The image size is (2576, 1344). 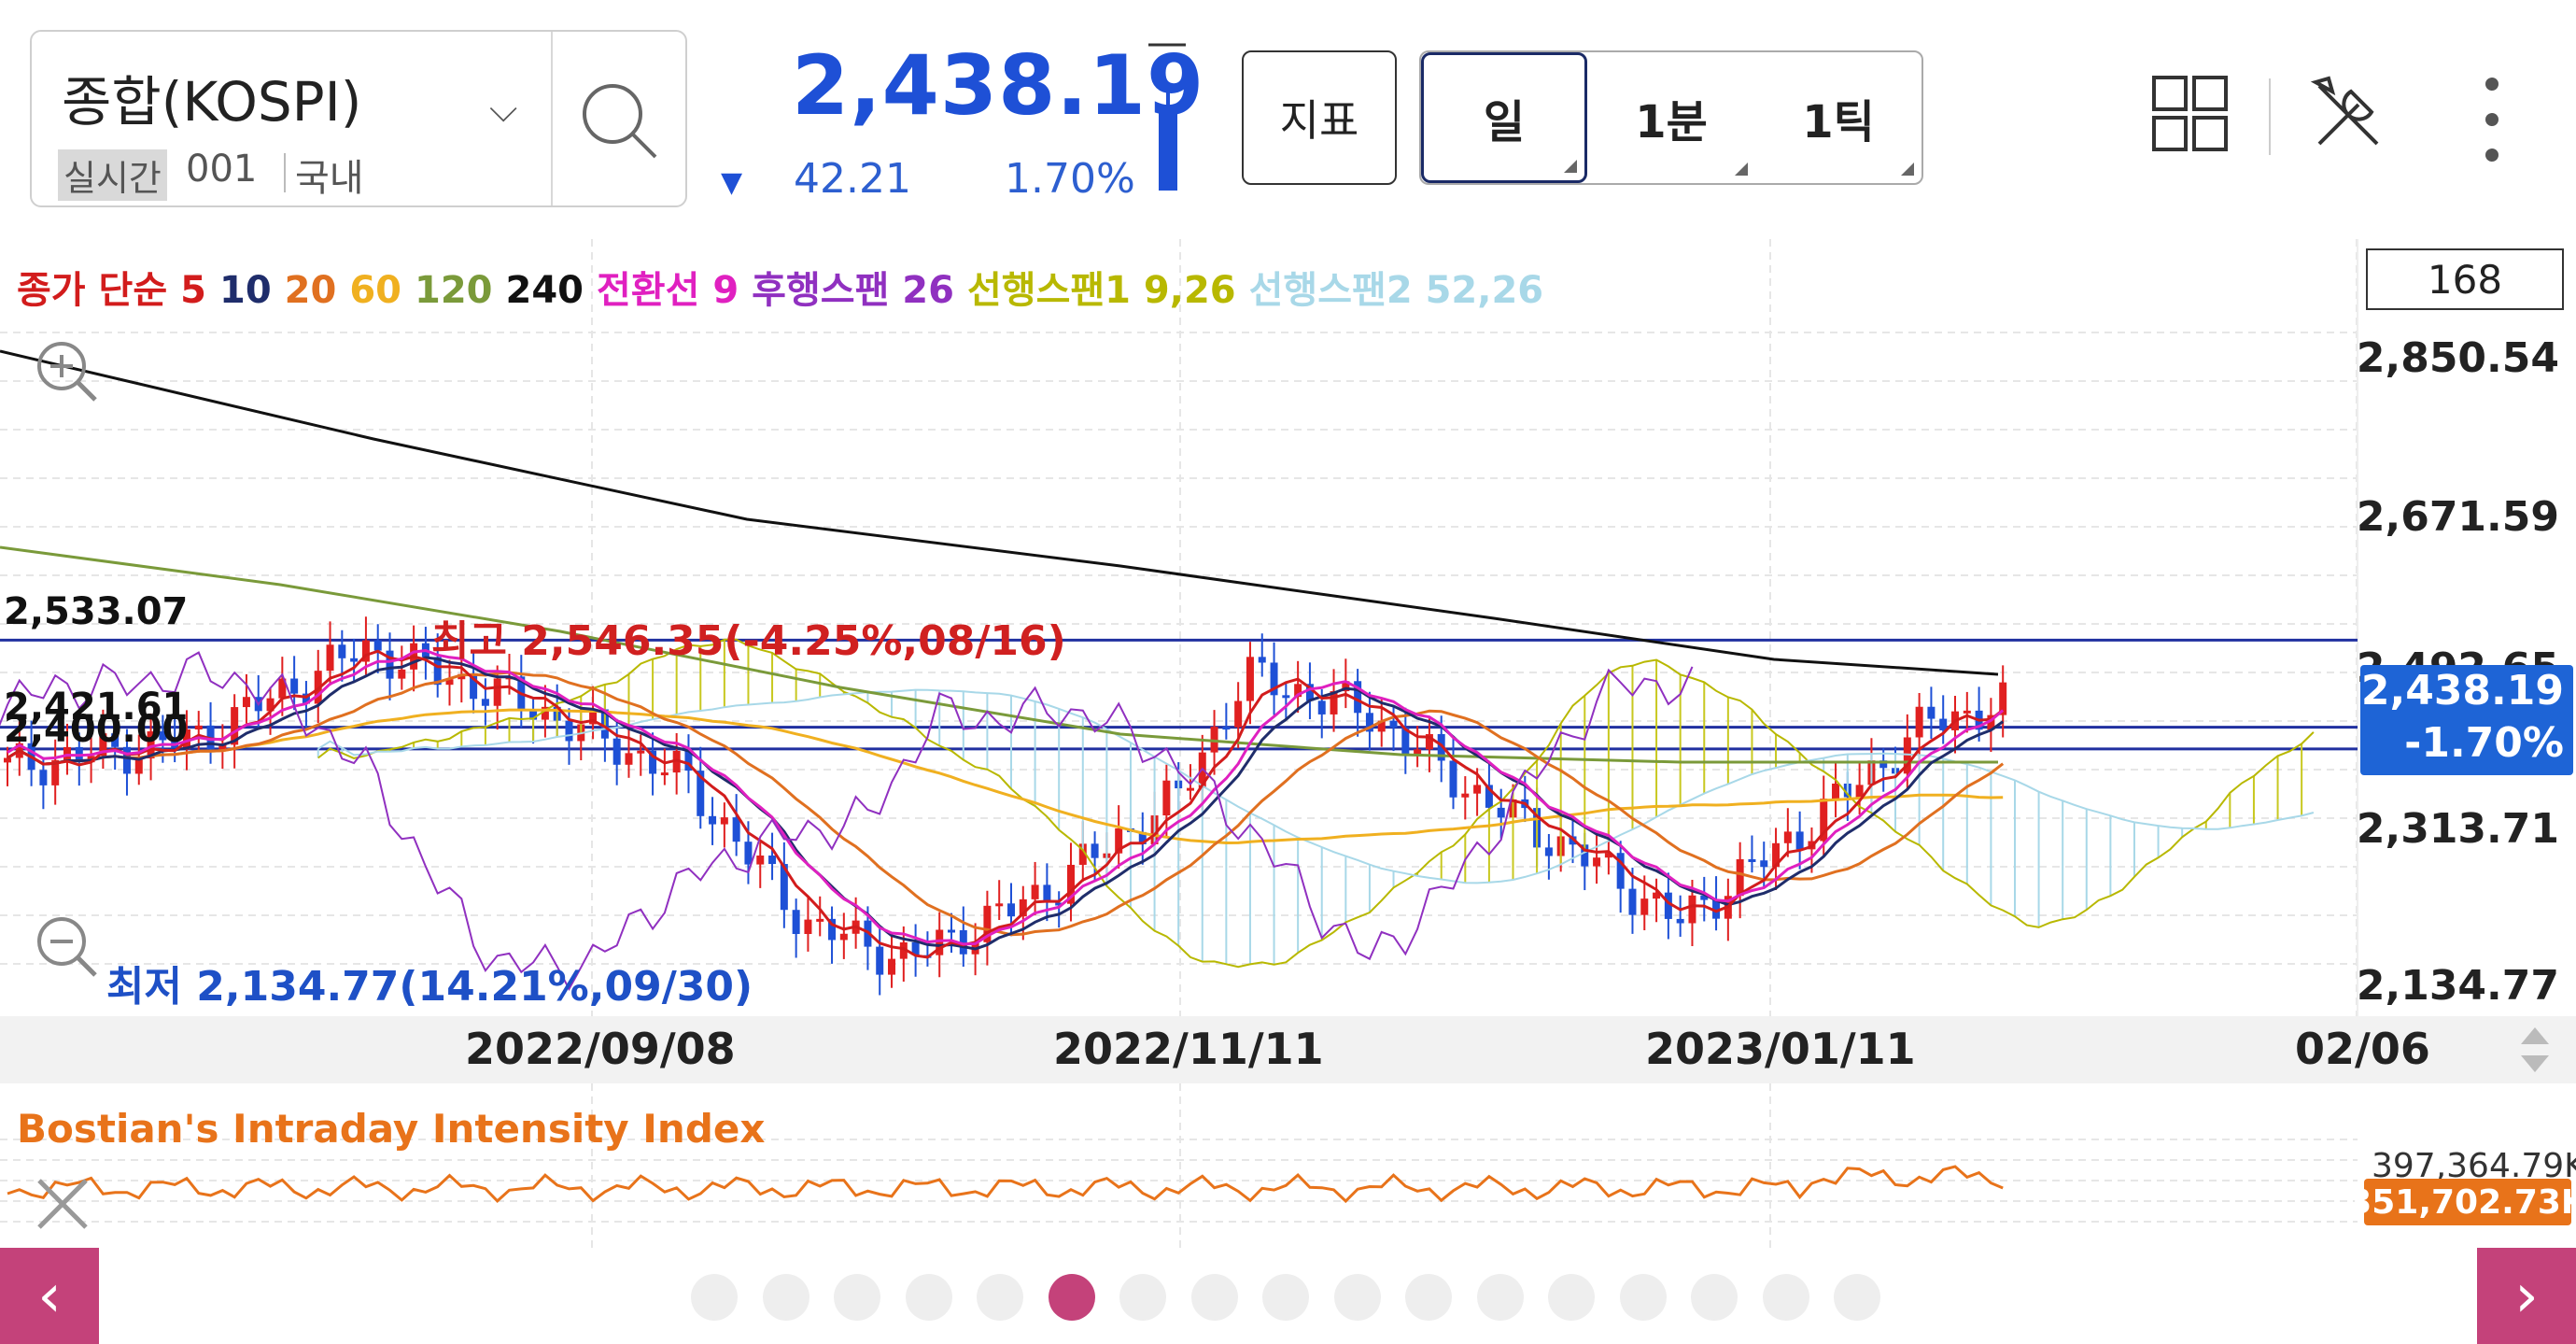 I want to click on next-page-button: ›, so click(x=2526, y=1296).